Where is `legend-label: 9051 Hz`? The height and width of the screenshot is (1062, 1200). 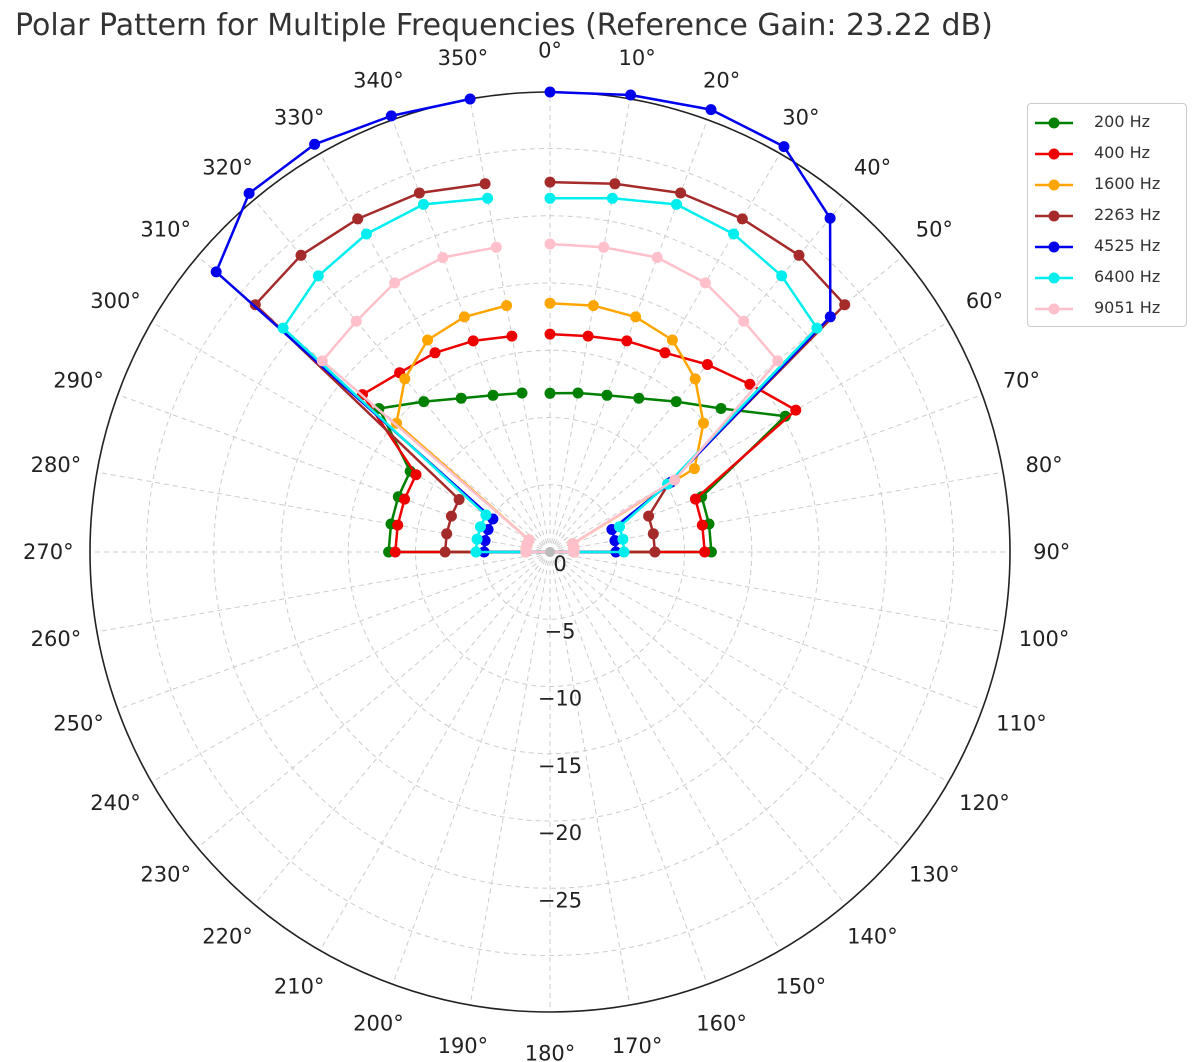 legend-label: 9051 Hz is located at coordinates (1127, 307).